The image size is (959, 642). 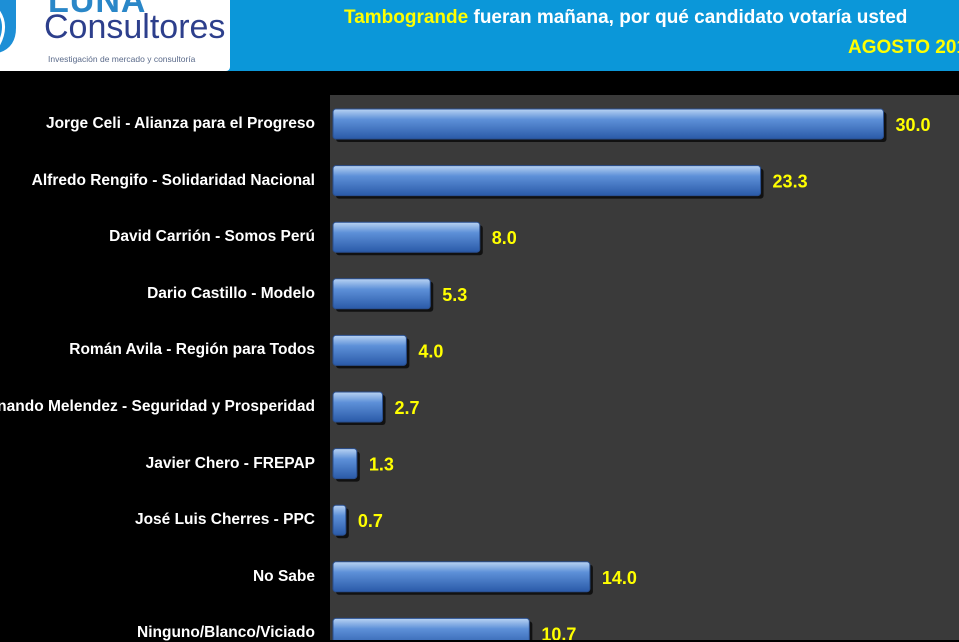 What do you see at coordinates (173, 180) in the screenshot?
I see `category-label: Alfredo Rengifo - Solidaridad Nacional` at bounding box center [173, 180].